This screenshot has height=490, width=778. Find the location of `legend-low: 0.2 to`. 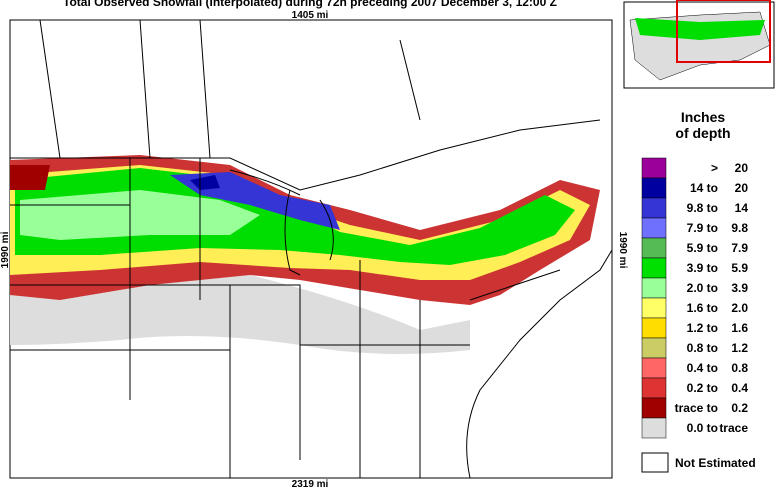

legend-low: 0.2 to is located at coordinates (702, 388).